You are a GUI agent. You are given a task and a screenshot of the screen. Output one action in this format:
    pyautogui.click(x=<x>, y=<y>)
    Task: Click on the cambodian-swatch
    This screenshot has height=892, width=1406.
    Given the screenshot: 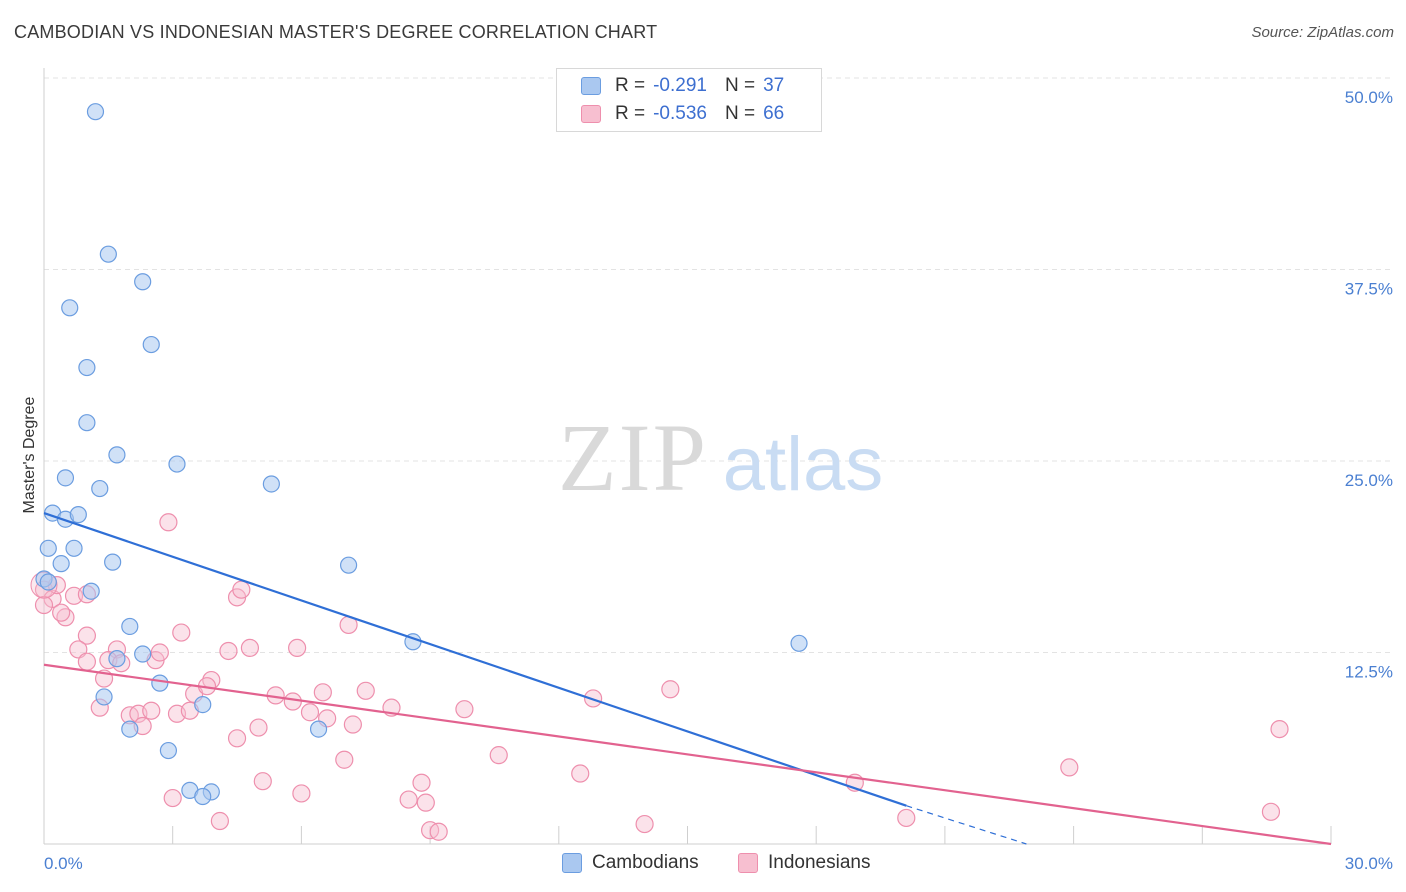 What is the action you would take?
    pyautogui.click(x=591, y=86)
    